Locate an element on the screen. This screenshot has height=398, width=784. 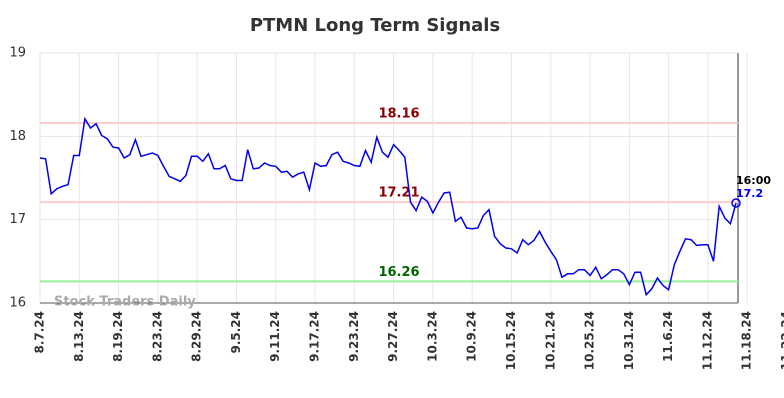
x-tick-label: 8.13.24 is located at coordinates (79, 336).